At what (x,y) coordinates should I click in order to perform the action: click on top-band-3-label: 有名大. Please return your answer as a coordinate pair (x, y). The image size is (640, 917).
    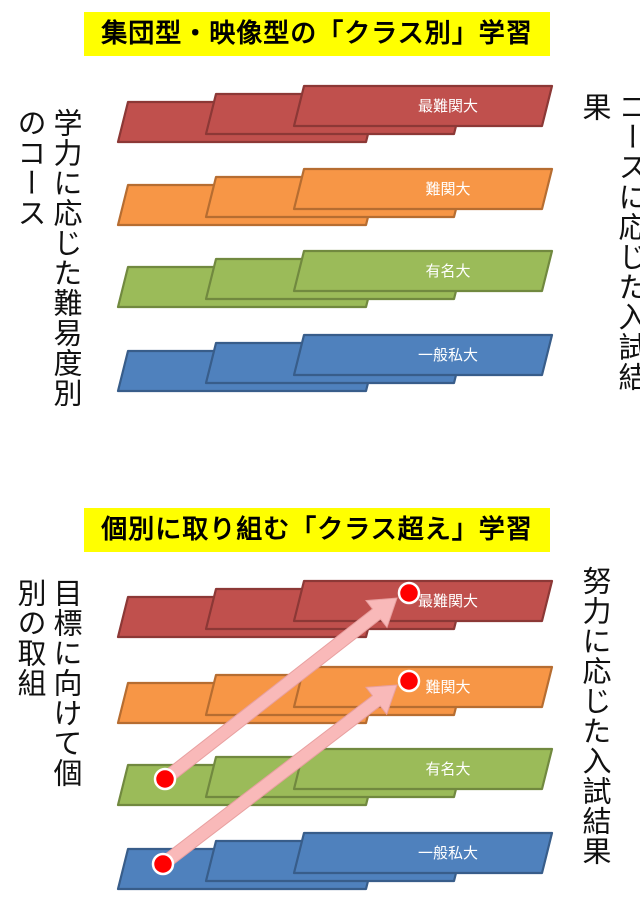
    Looking at the image, I should click on (447, 271).